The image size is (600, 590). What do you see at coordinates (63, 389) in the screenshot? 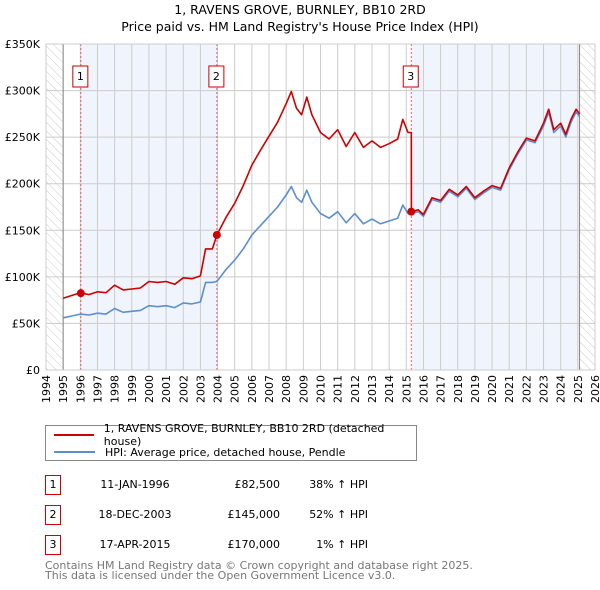
I see `x-tick-label: 1995` at bounding box center [63, 389].